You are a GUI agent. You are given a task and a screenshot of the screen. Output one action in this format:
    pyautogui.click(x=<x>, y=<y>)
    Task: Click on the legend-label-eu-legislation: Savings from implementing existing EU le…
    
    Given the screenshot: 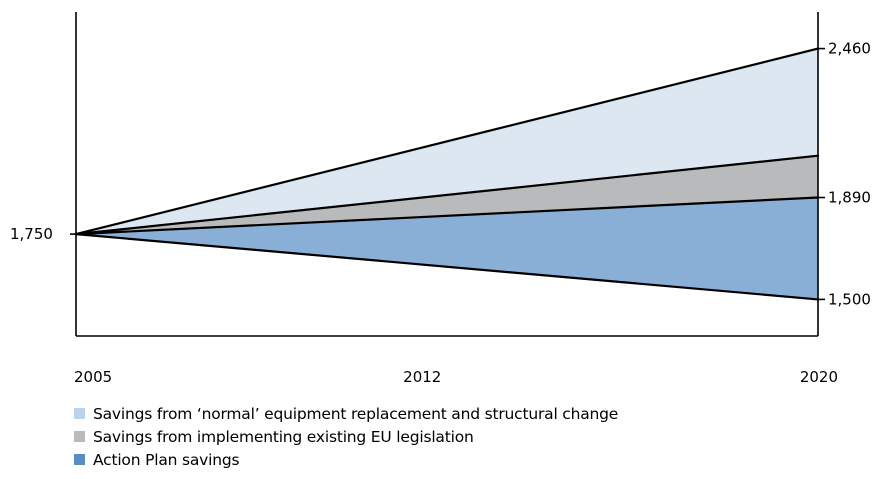 What is the action you would take?
    pyautogui.click(x=283, y=436)
    